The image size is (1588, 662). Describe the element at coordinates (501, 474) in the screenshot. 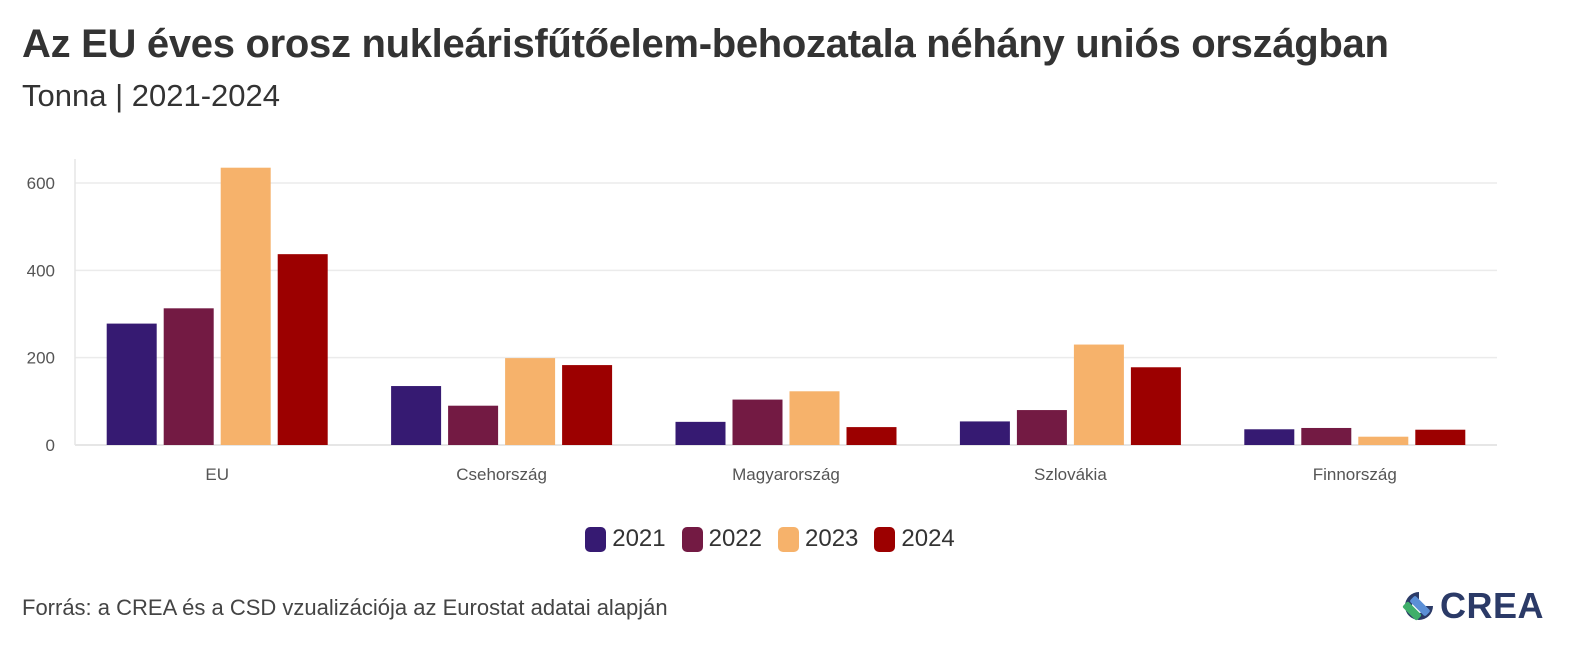

I see `x-tick-label: Csehország` at that location.